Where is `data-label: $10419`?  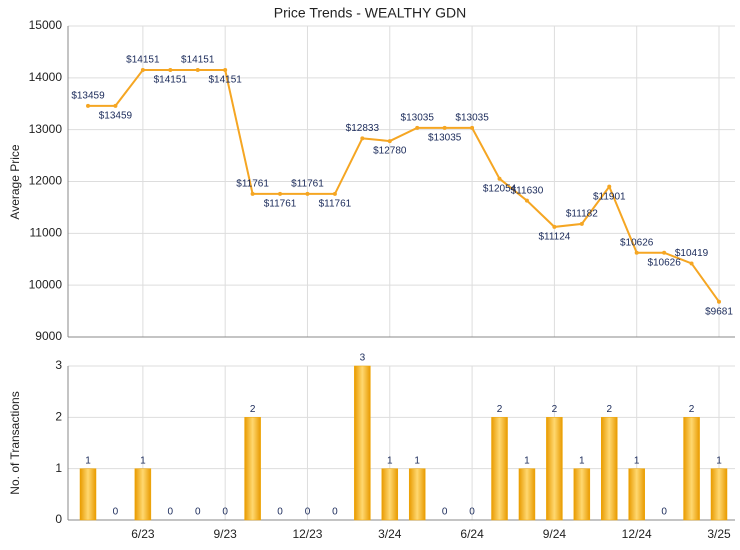
data-label: $10419 is located at coordinates (692, 253).